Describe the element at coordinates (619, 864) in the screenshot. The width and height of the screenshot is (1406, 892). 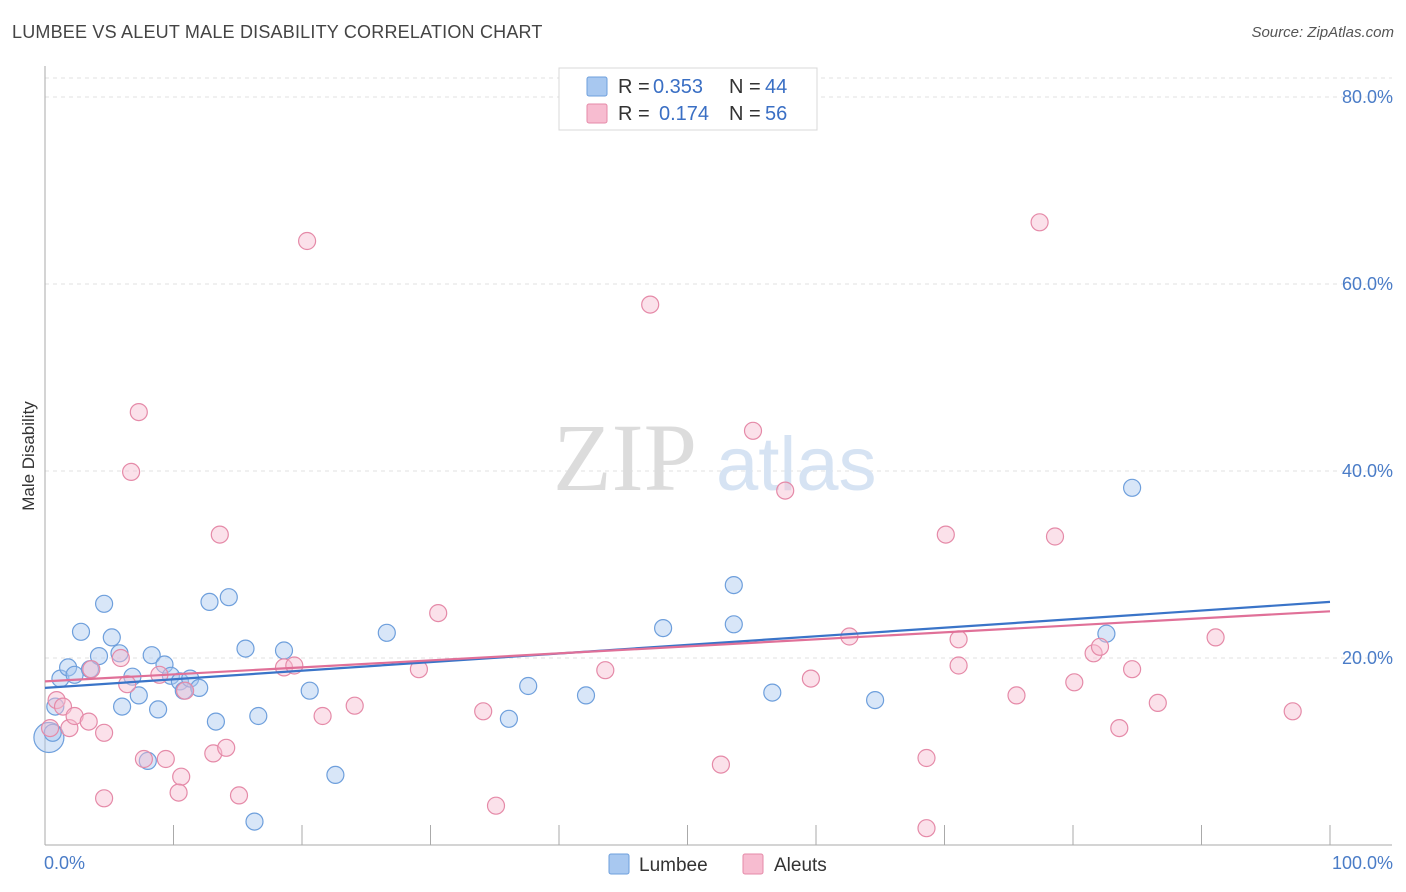
I see `bottom-legend-swatch-lumbee` at that location.